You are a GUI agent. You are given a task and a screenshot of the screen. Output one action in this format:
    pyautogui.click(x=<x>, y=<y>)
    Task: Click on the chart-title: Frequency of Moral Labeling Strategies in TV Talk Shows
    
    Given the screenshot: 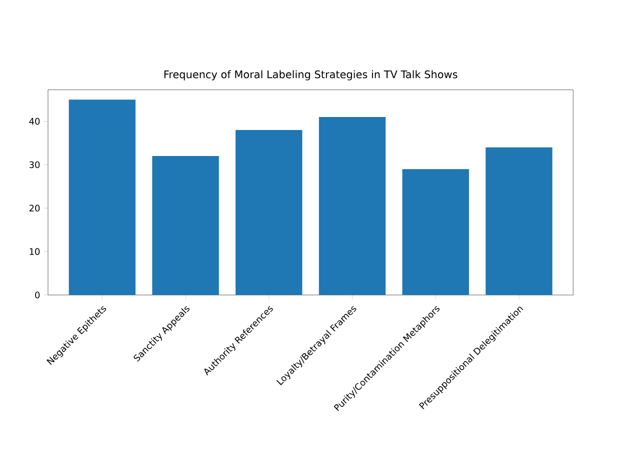 What is the action you would take?
    pyautogui.click(x=311, y=75)
    